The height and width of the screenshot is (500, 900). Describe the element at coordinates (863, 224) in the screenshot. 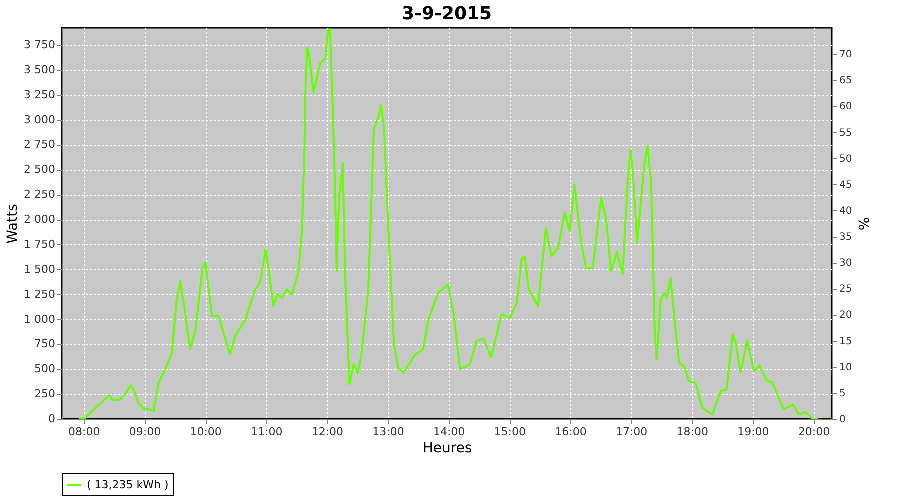

I see `y2-axis-title: %` at that location.